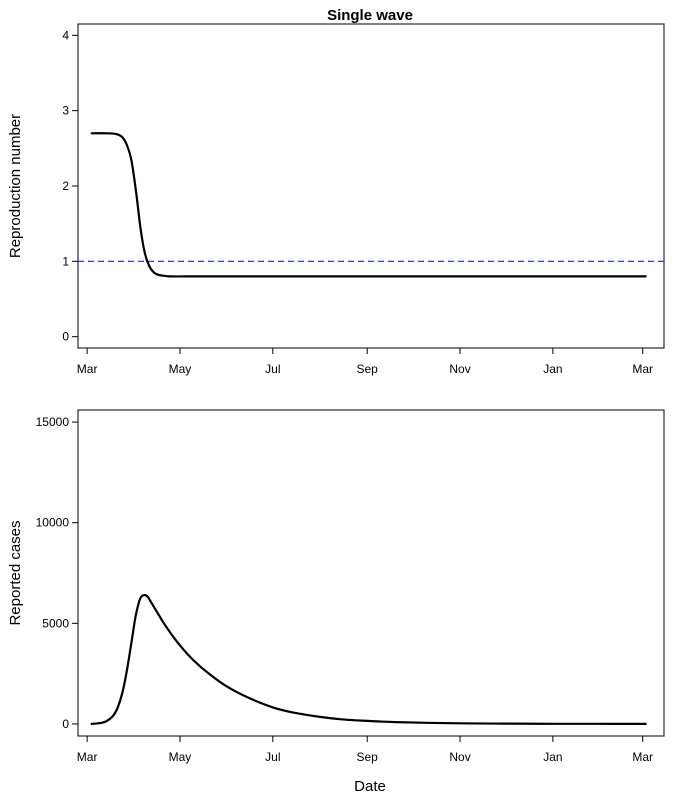 The image size is (692, 800). I want to click on y-tick-label: 4, so click(65, 35).